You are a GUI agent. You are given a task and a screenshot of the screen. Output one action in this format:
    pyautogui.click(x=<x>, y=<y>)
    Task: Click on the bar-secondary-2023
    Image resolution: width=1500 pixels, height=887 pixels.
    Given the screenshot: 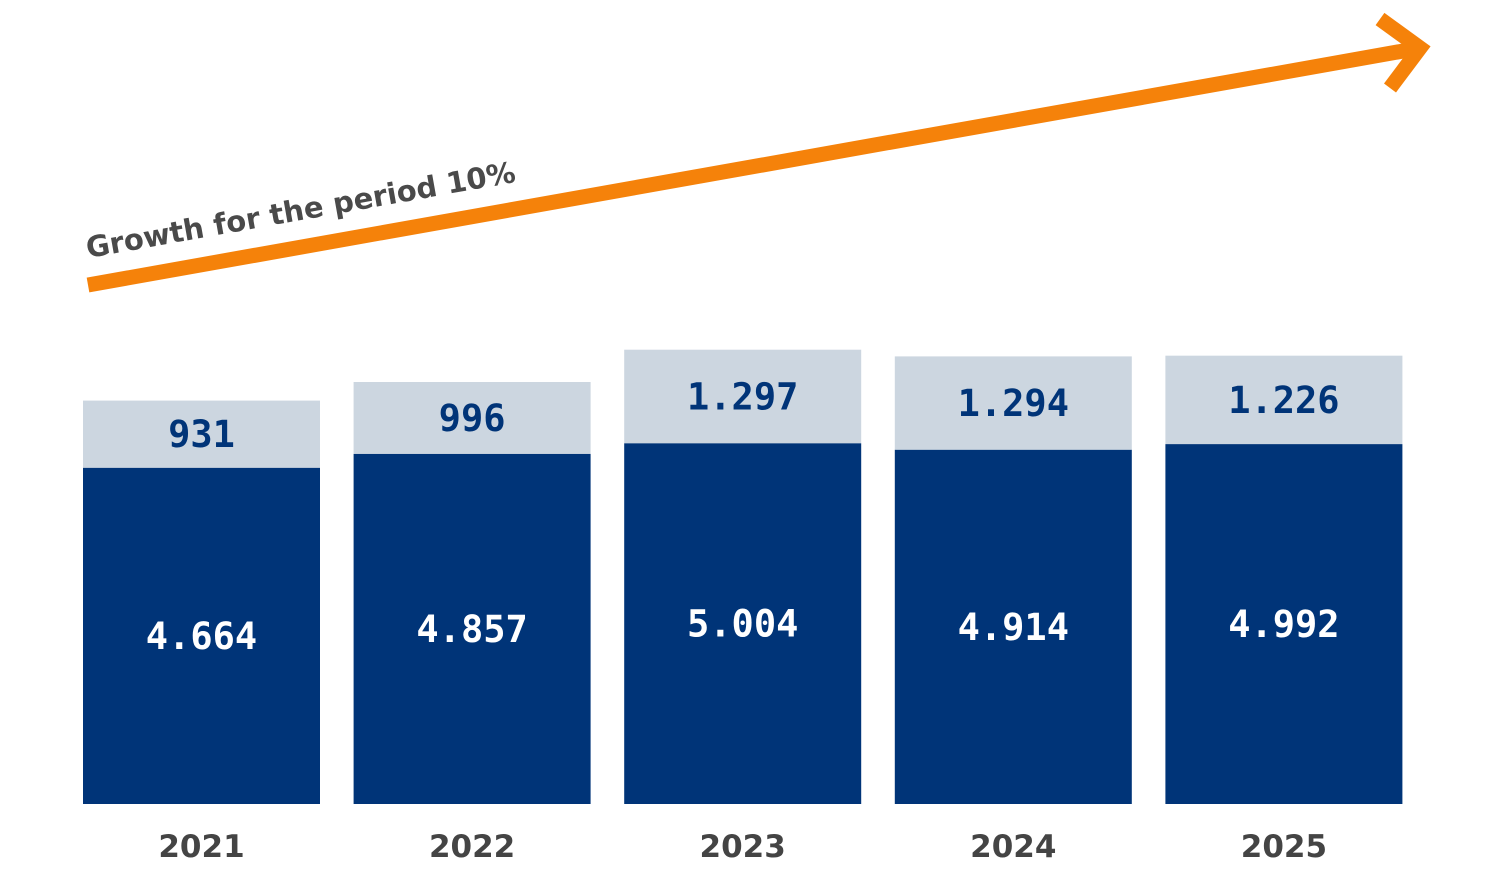 What is the action you would take?
    pyautogui.click(x=743, y=396)
    